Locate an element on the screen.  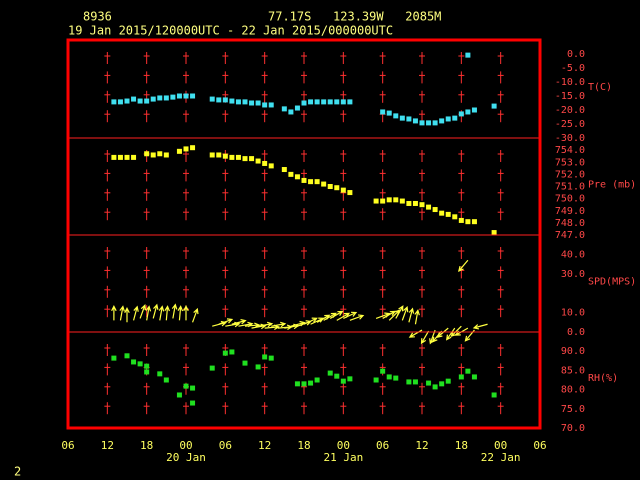
y-tick-label: 750.0 is located at coordinates (570, 199).